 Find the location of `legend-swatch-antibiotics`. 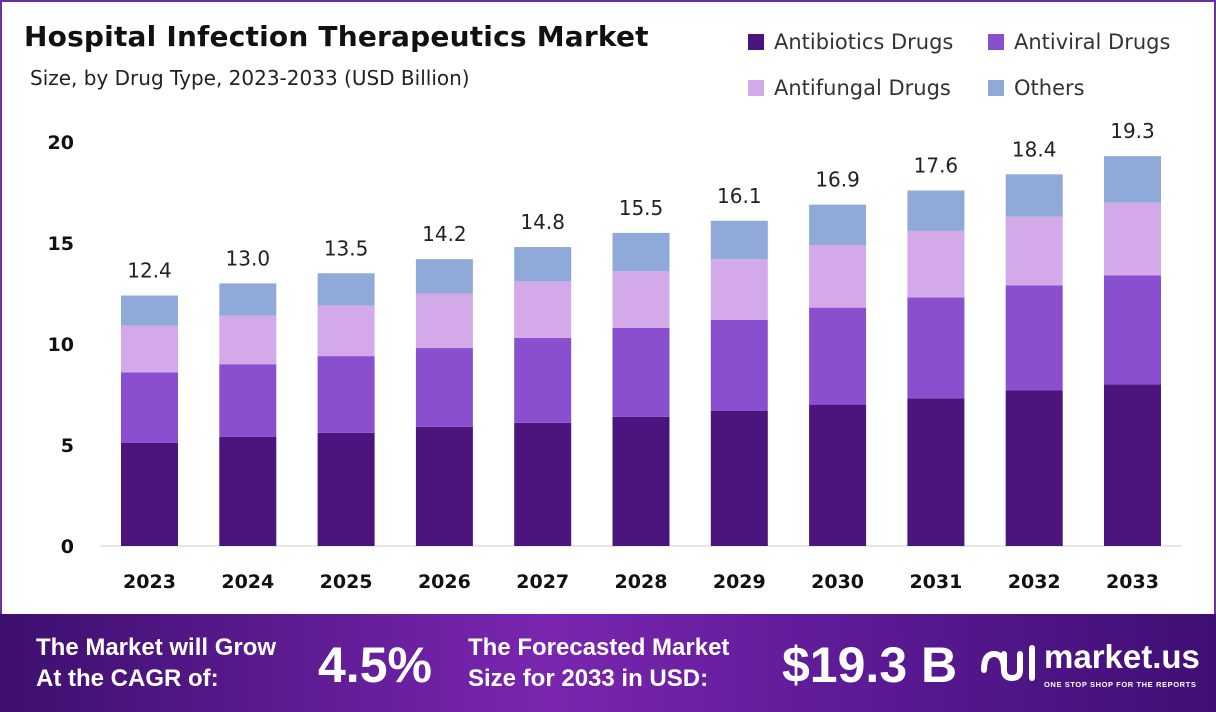

legend-swatch-antibiotics is located at coordinates (756, 42).